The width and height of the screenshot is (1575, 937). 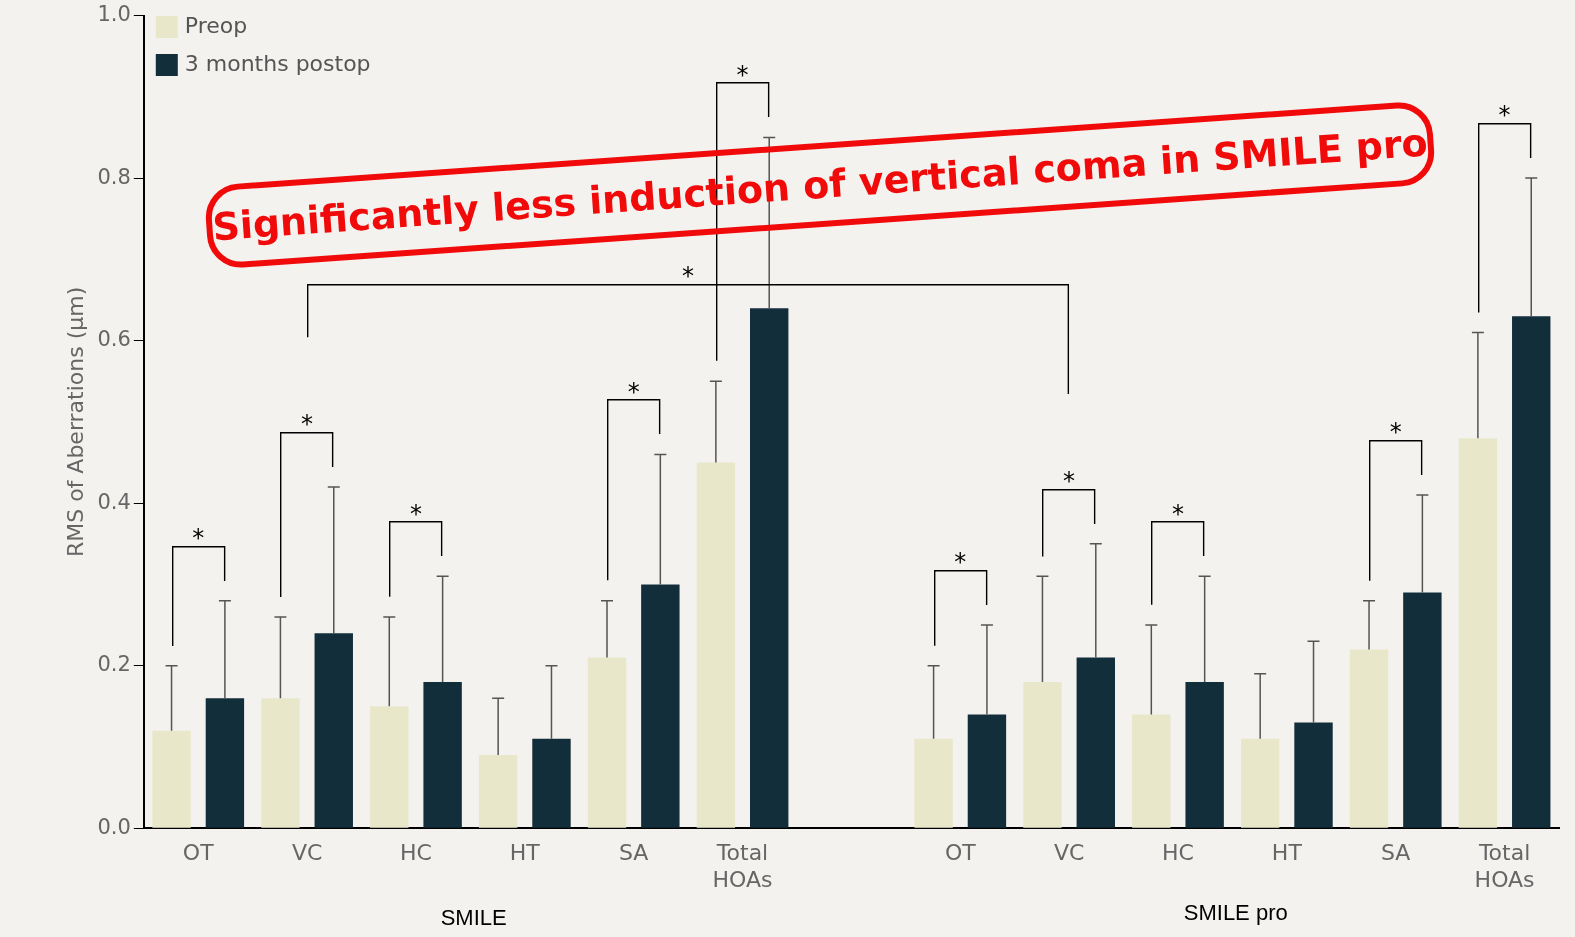 What do you see at coordinates (114, 14) in the screenshot?
I see `y-tick-label: 1.0` at bounding box center [114, 14].